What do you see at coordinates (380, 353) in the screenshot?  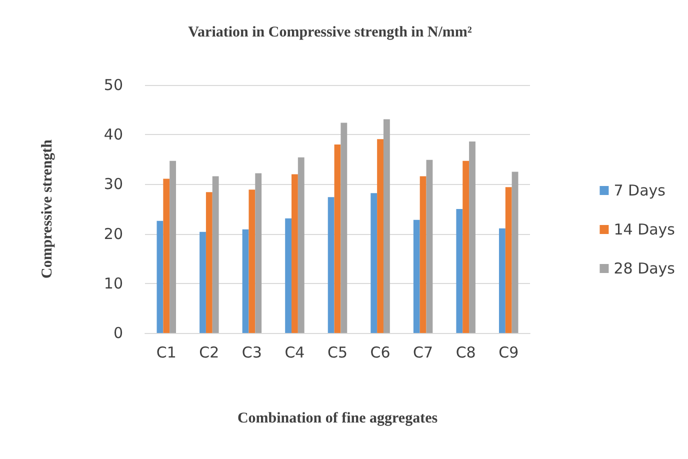 I see `x-tick-label: C6` at bounding box center [380, 353].